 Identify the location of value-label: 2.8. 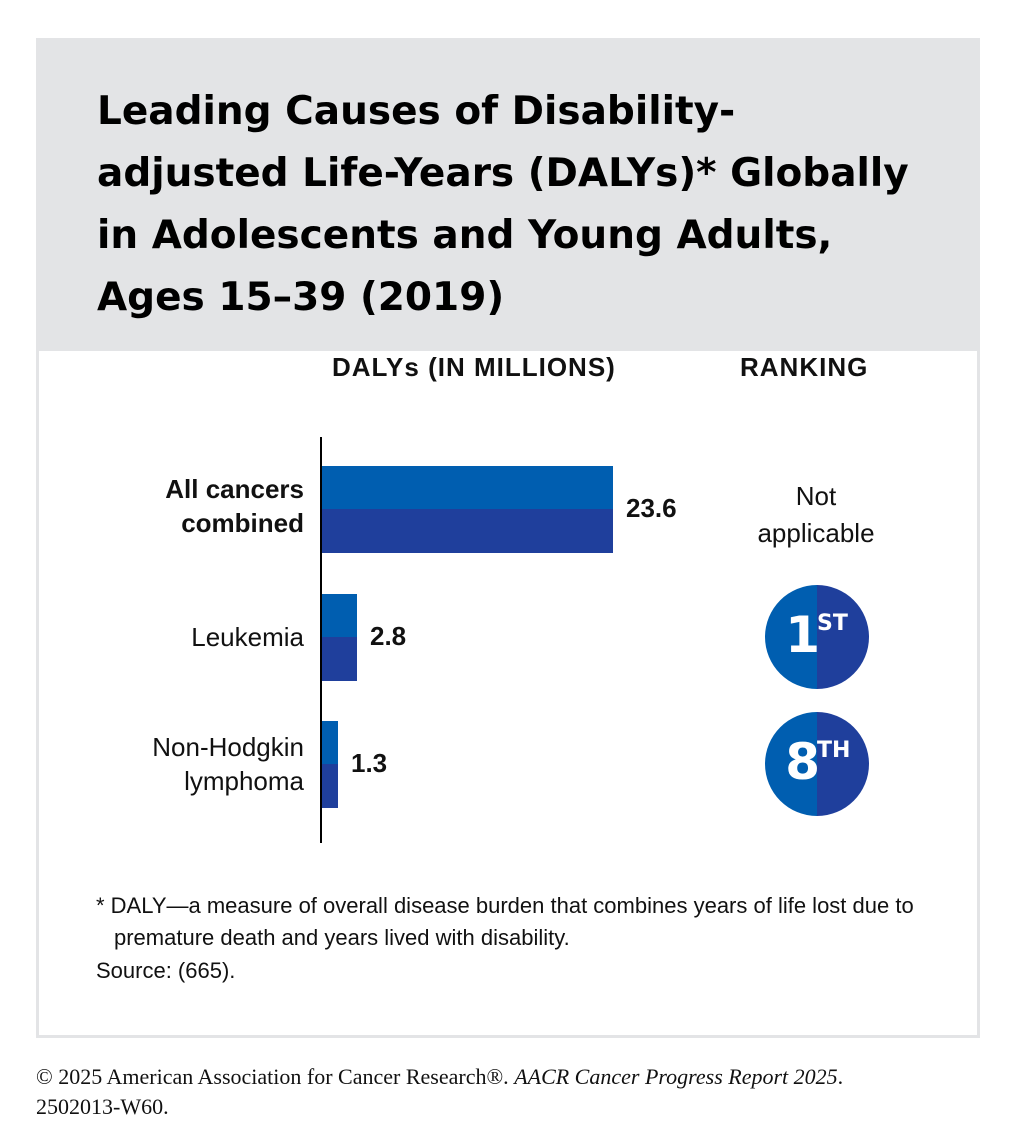
(388, 636).